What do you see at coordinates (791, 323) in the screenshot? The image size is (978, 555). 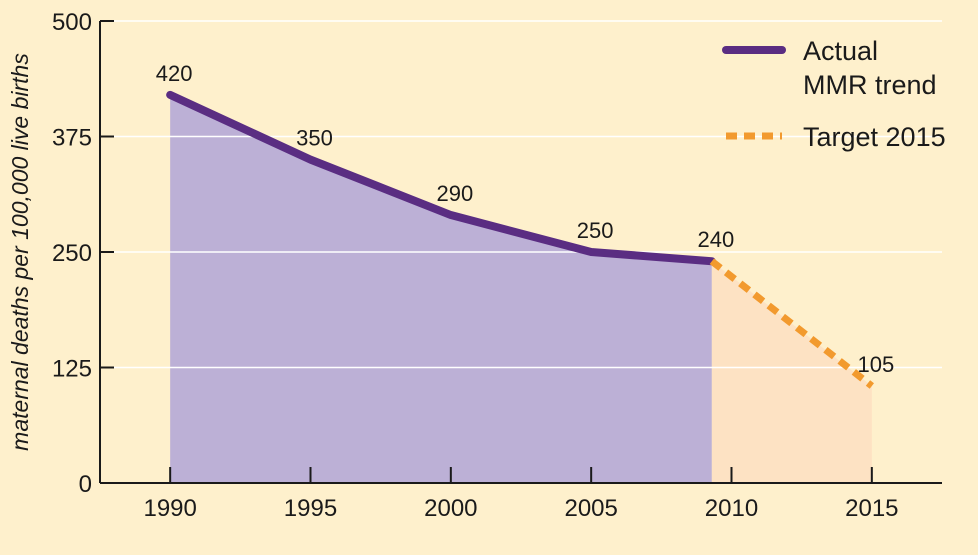 I see `series-line-target` at bounding box center [791, 323].